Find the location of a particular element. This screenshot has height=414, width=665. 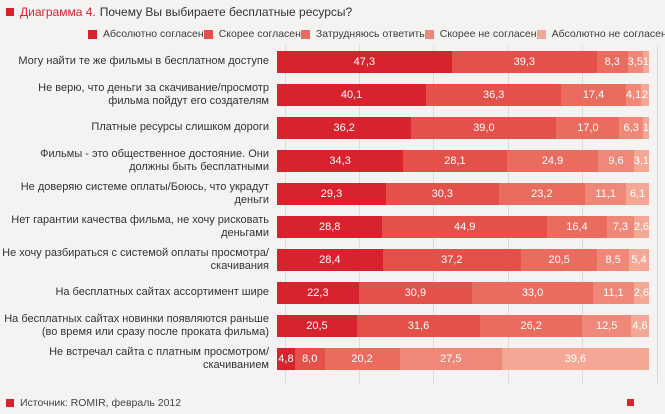

bar-segment: 1 is located at coordinates (645, 61).